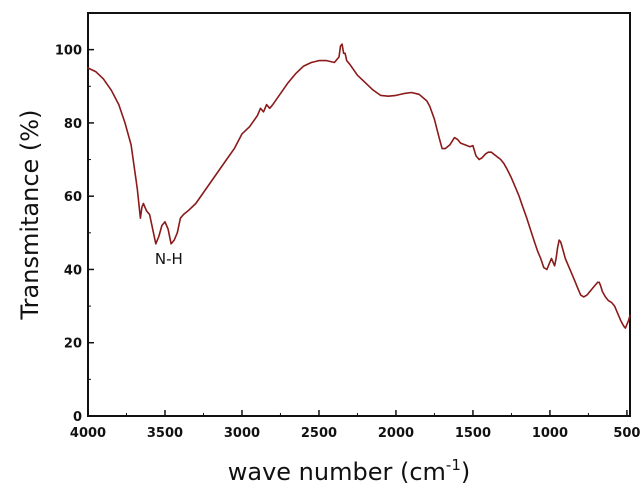 The image size is (640, 489). I want to click on y-tick-label: 80, so click(73, 124).